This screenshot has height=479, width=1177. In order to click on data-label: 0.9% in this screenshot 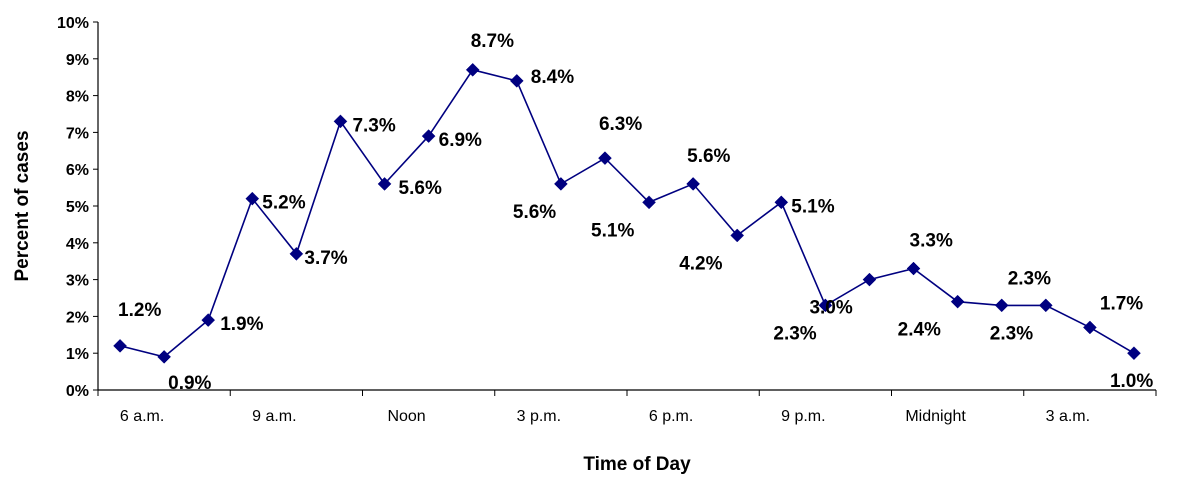, I will do `click(189, 383)`.